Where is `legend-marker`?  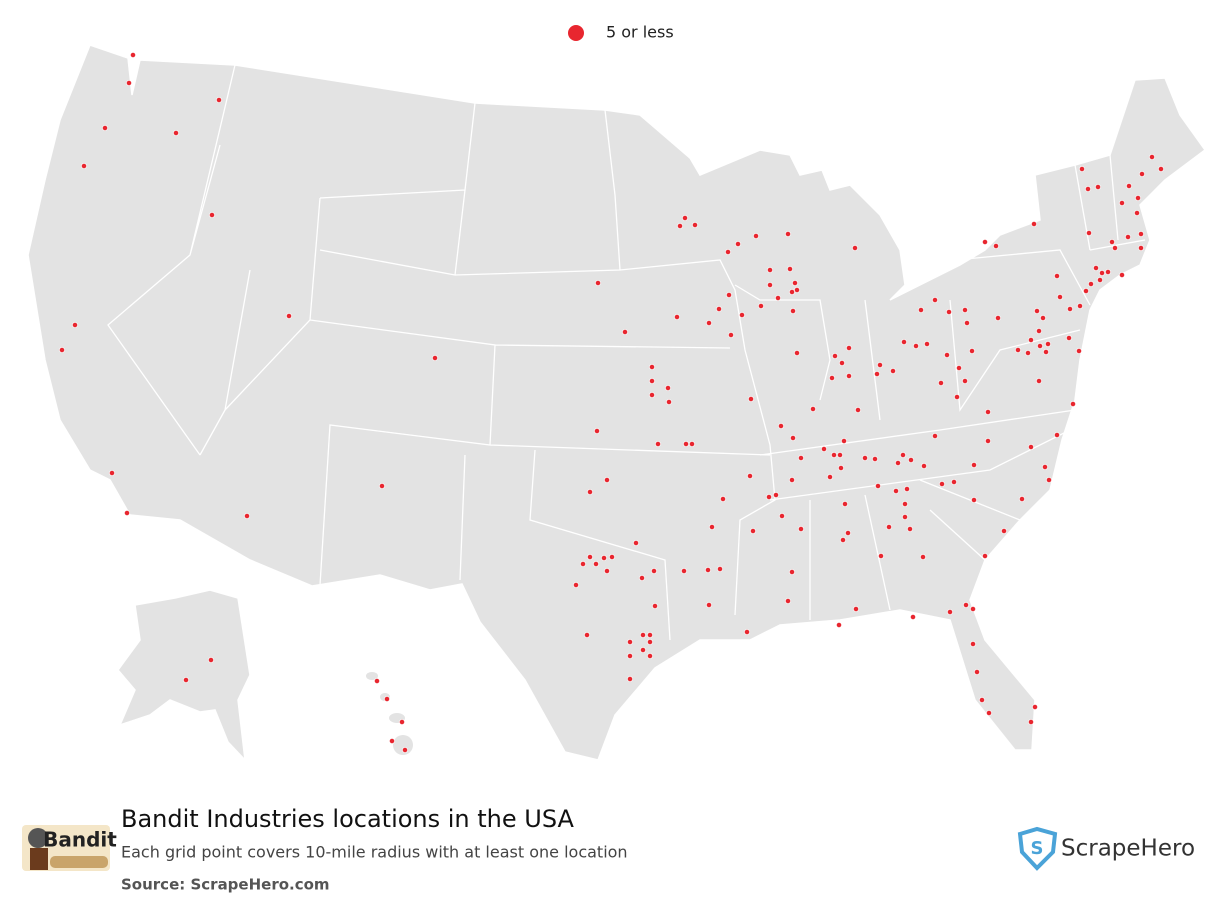
legend-marker is located at coordinates (576, 33).